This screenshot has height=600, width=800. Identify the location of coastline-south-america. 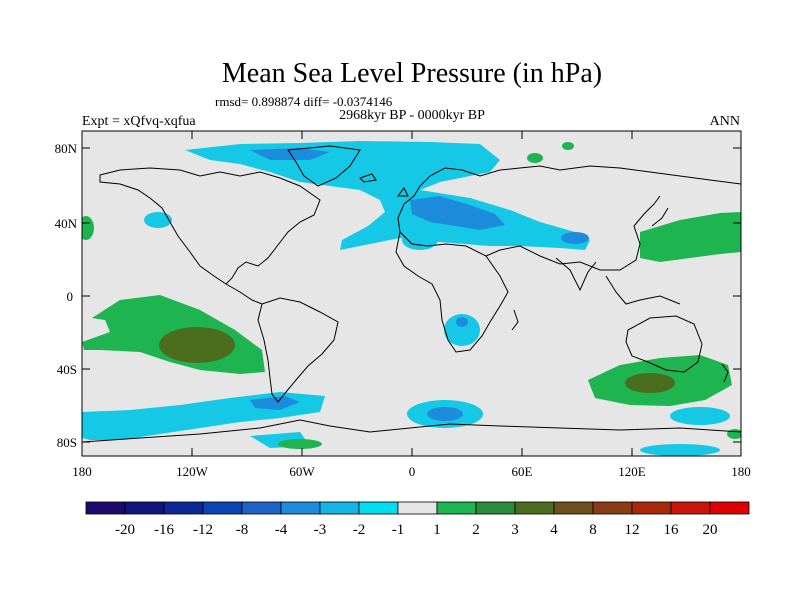
(298, 350).